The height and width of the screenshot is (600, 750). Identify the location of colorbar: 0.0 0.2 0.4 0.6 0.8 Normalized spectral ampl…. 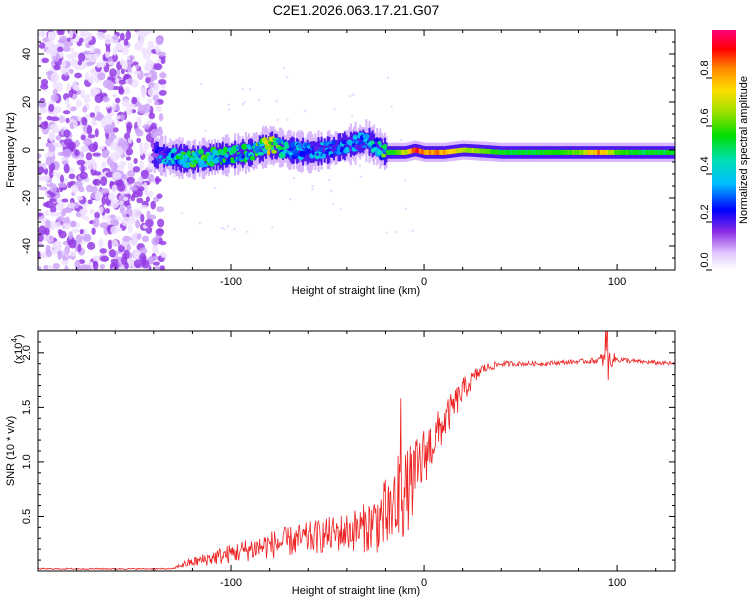
(724, 150).